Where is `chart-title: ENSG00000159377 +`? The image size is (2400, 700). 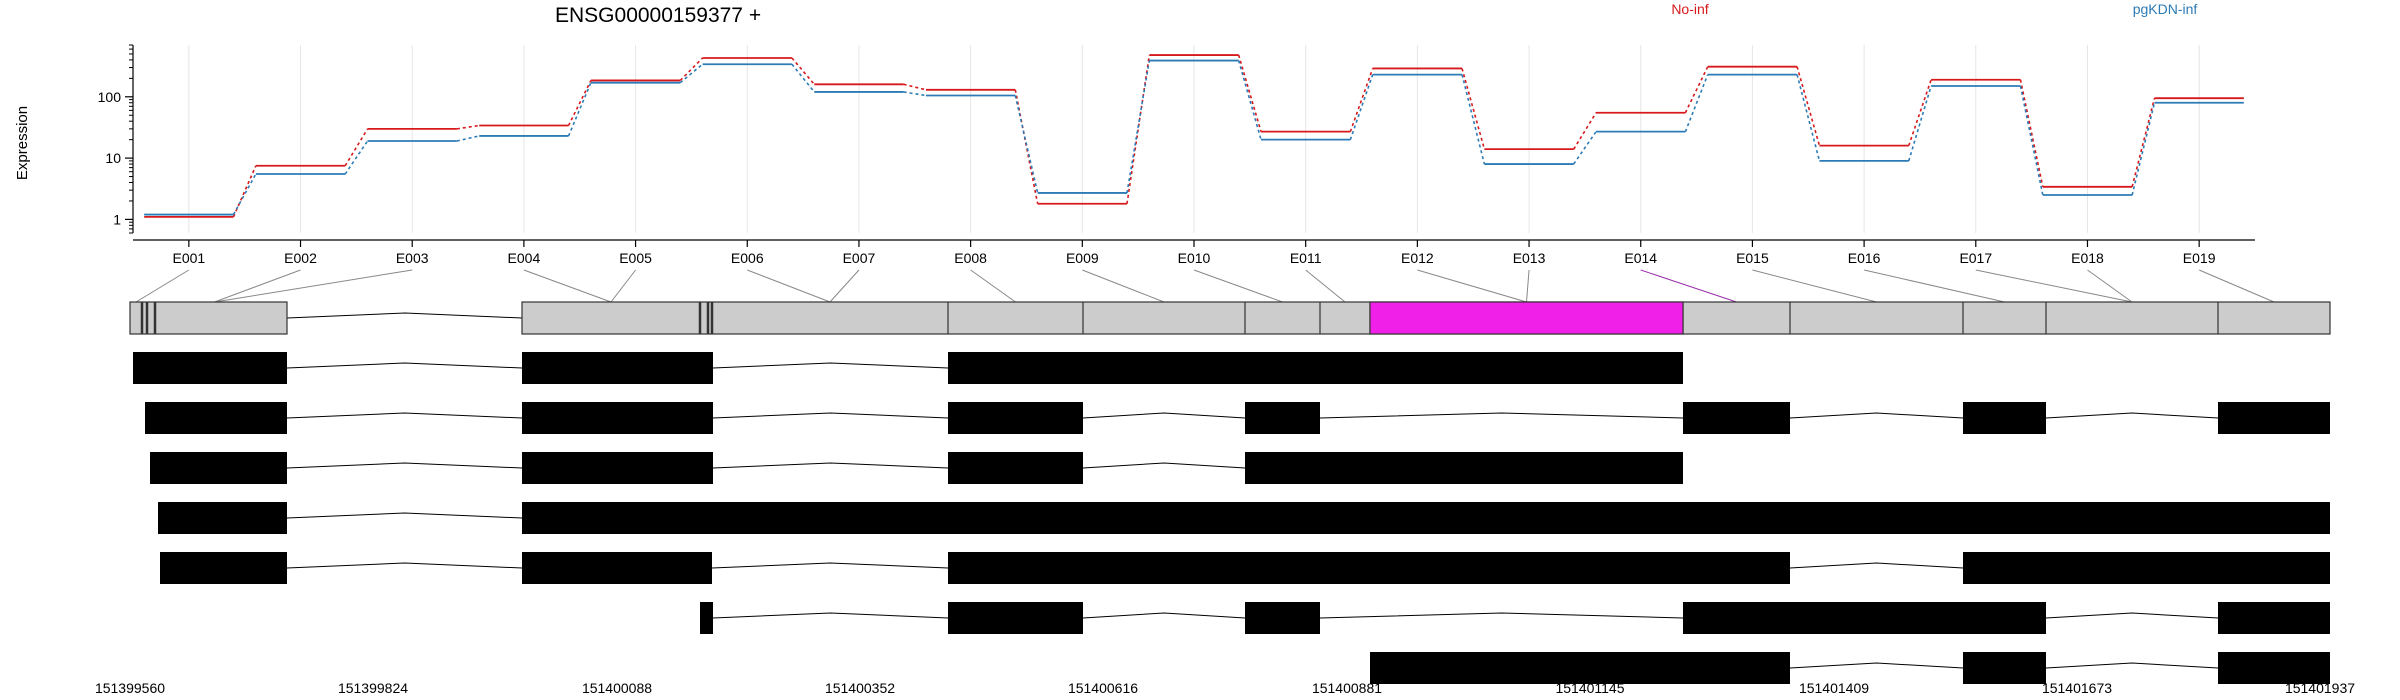
chart-title: ENSG00000159377 + is located at coordinates (658, 15).